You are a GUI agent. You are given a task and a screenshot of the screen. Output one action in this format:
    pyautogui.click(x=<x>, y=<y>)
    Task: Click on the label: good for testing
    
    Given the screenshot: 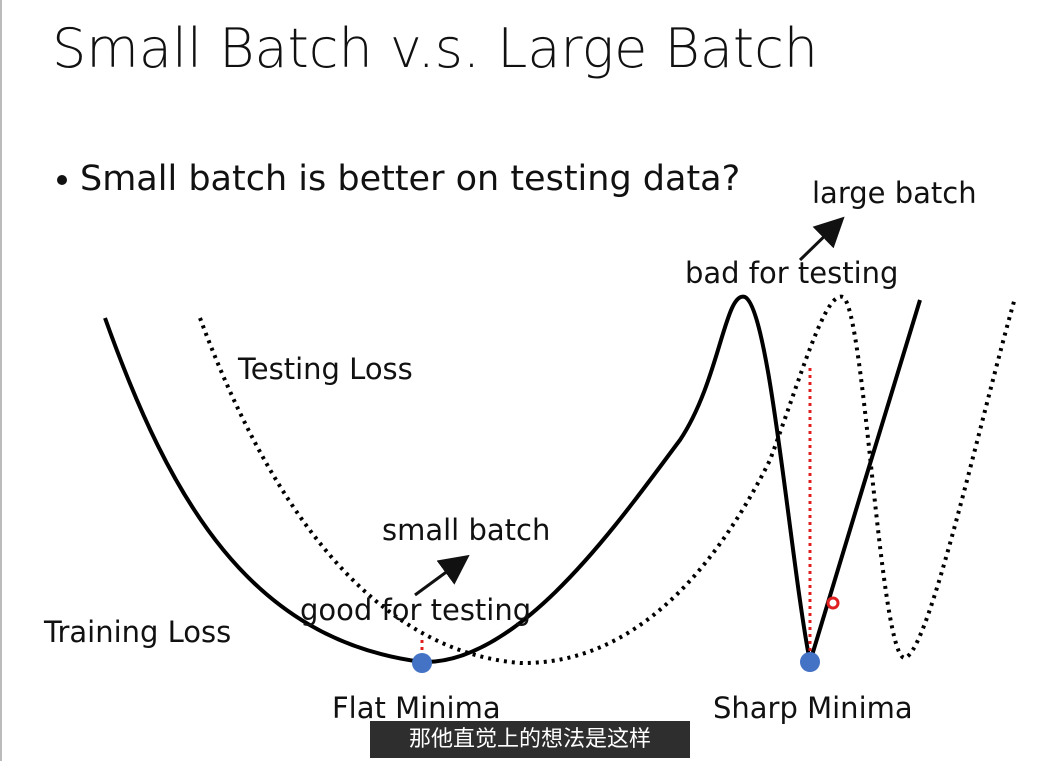 What is the action you would take?
    pyautogui.click(x=415, y=610)
    